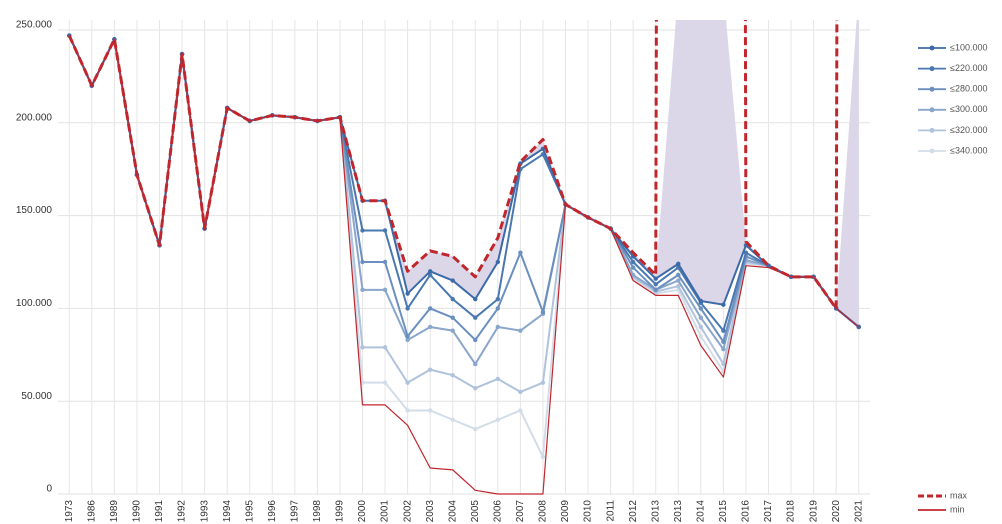 The width and height of the screenshot is (1002, 524). I want to click on x-tick-label: 2007, so click(520, 511).